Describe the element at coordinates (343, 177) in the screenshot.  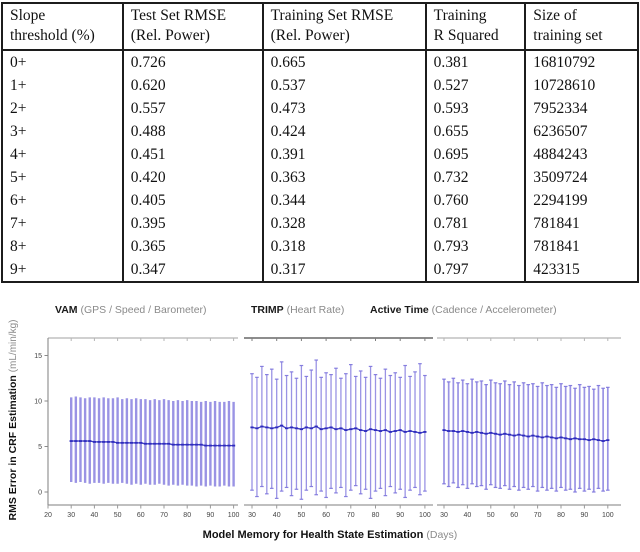
I see `table-cell: 0.363` at that location.